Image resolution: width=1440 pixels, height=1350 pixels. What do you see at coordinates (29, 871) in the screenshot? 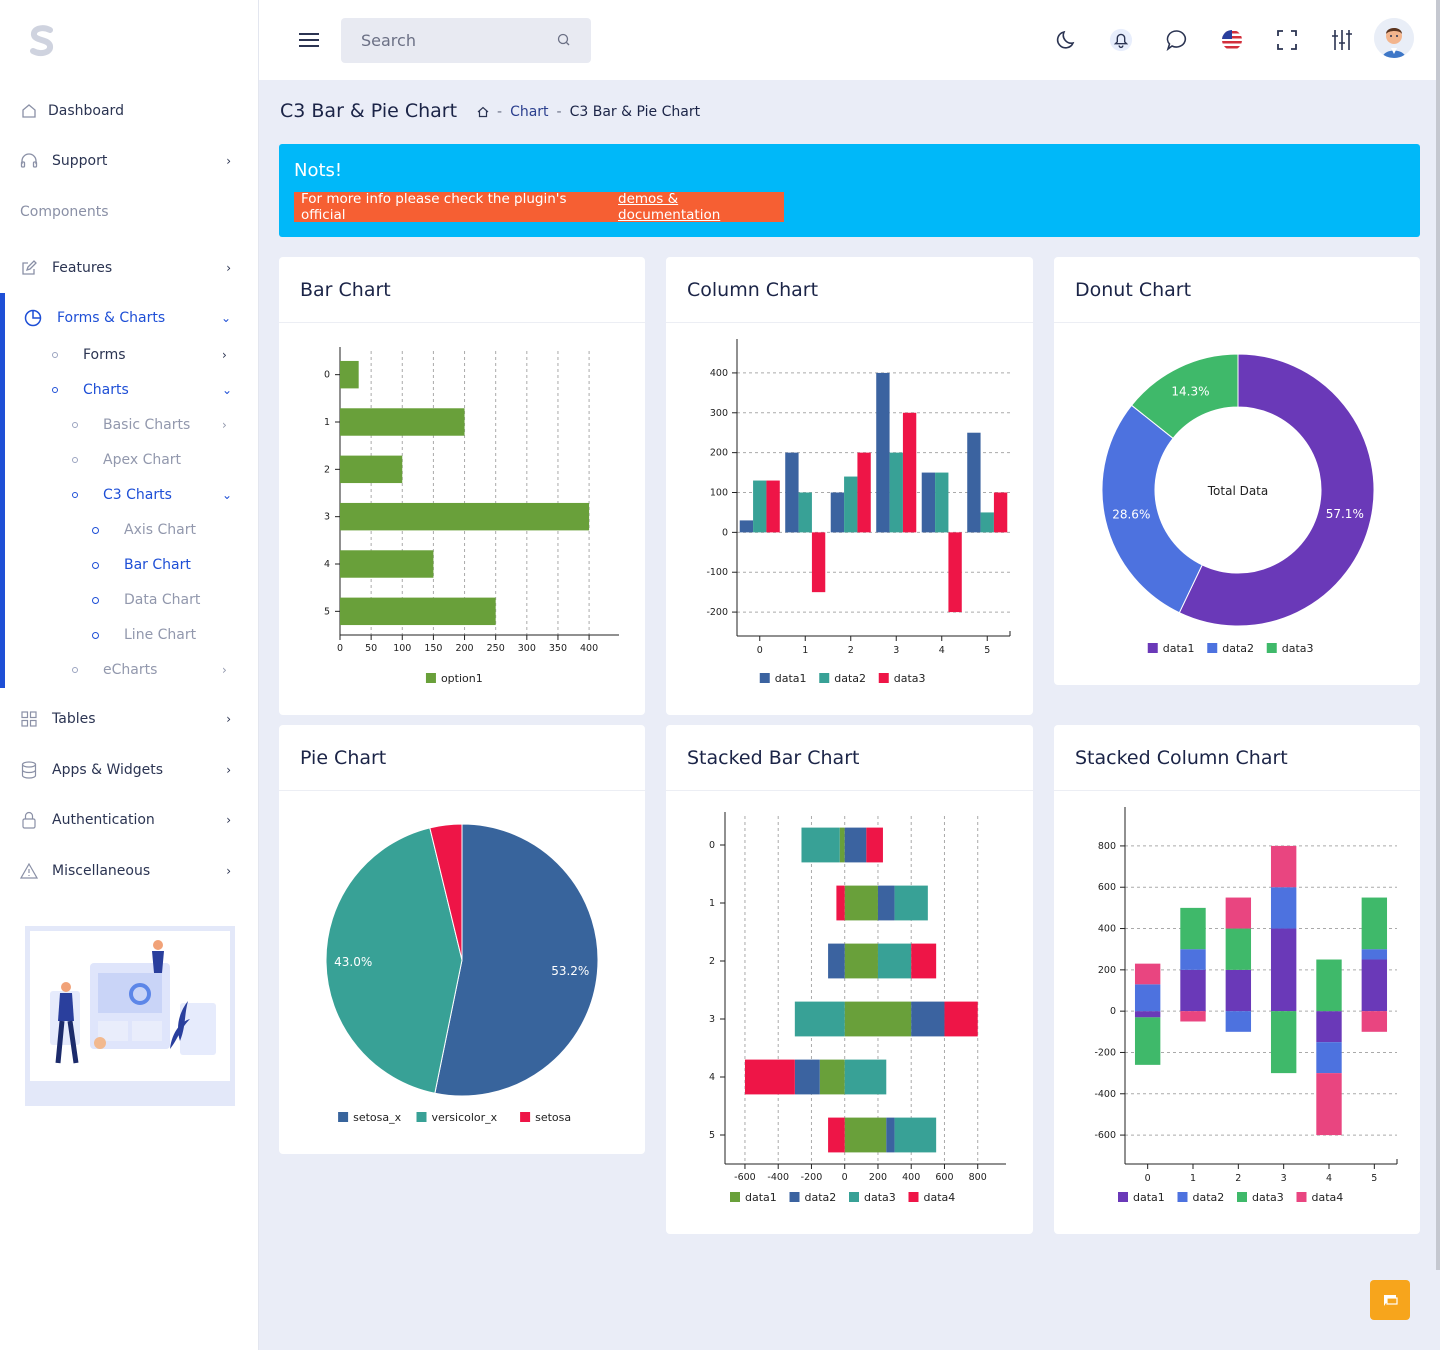
I see `warning-icon` at bounding box center [29, 871].